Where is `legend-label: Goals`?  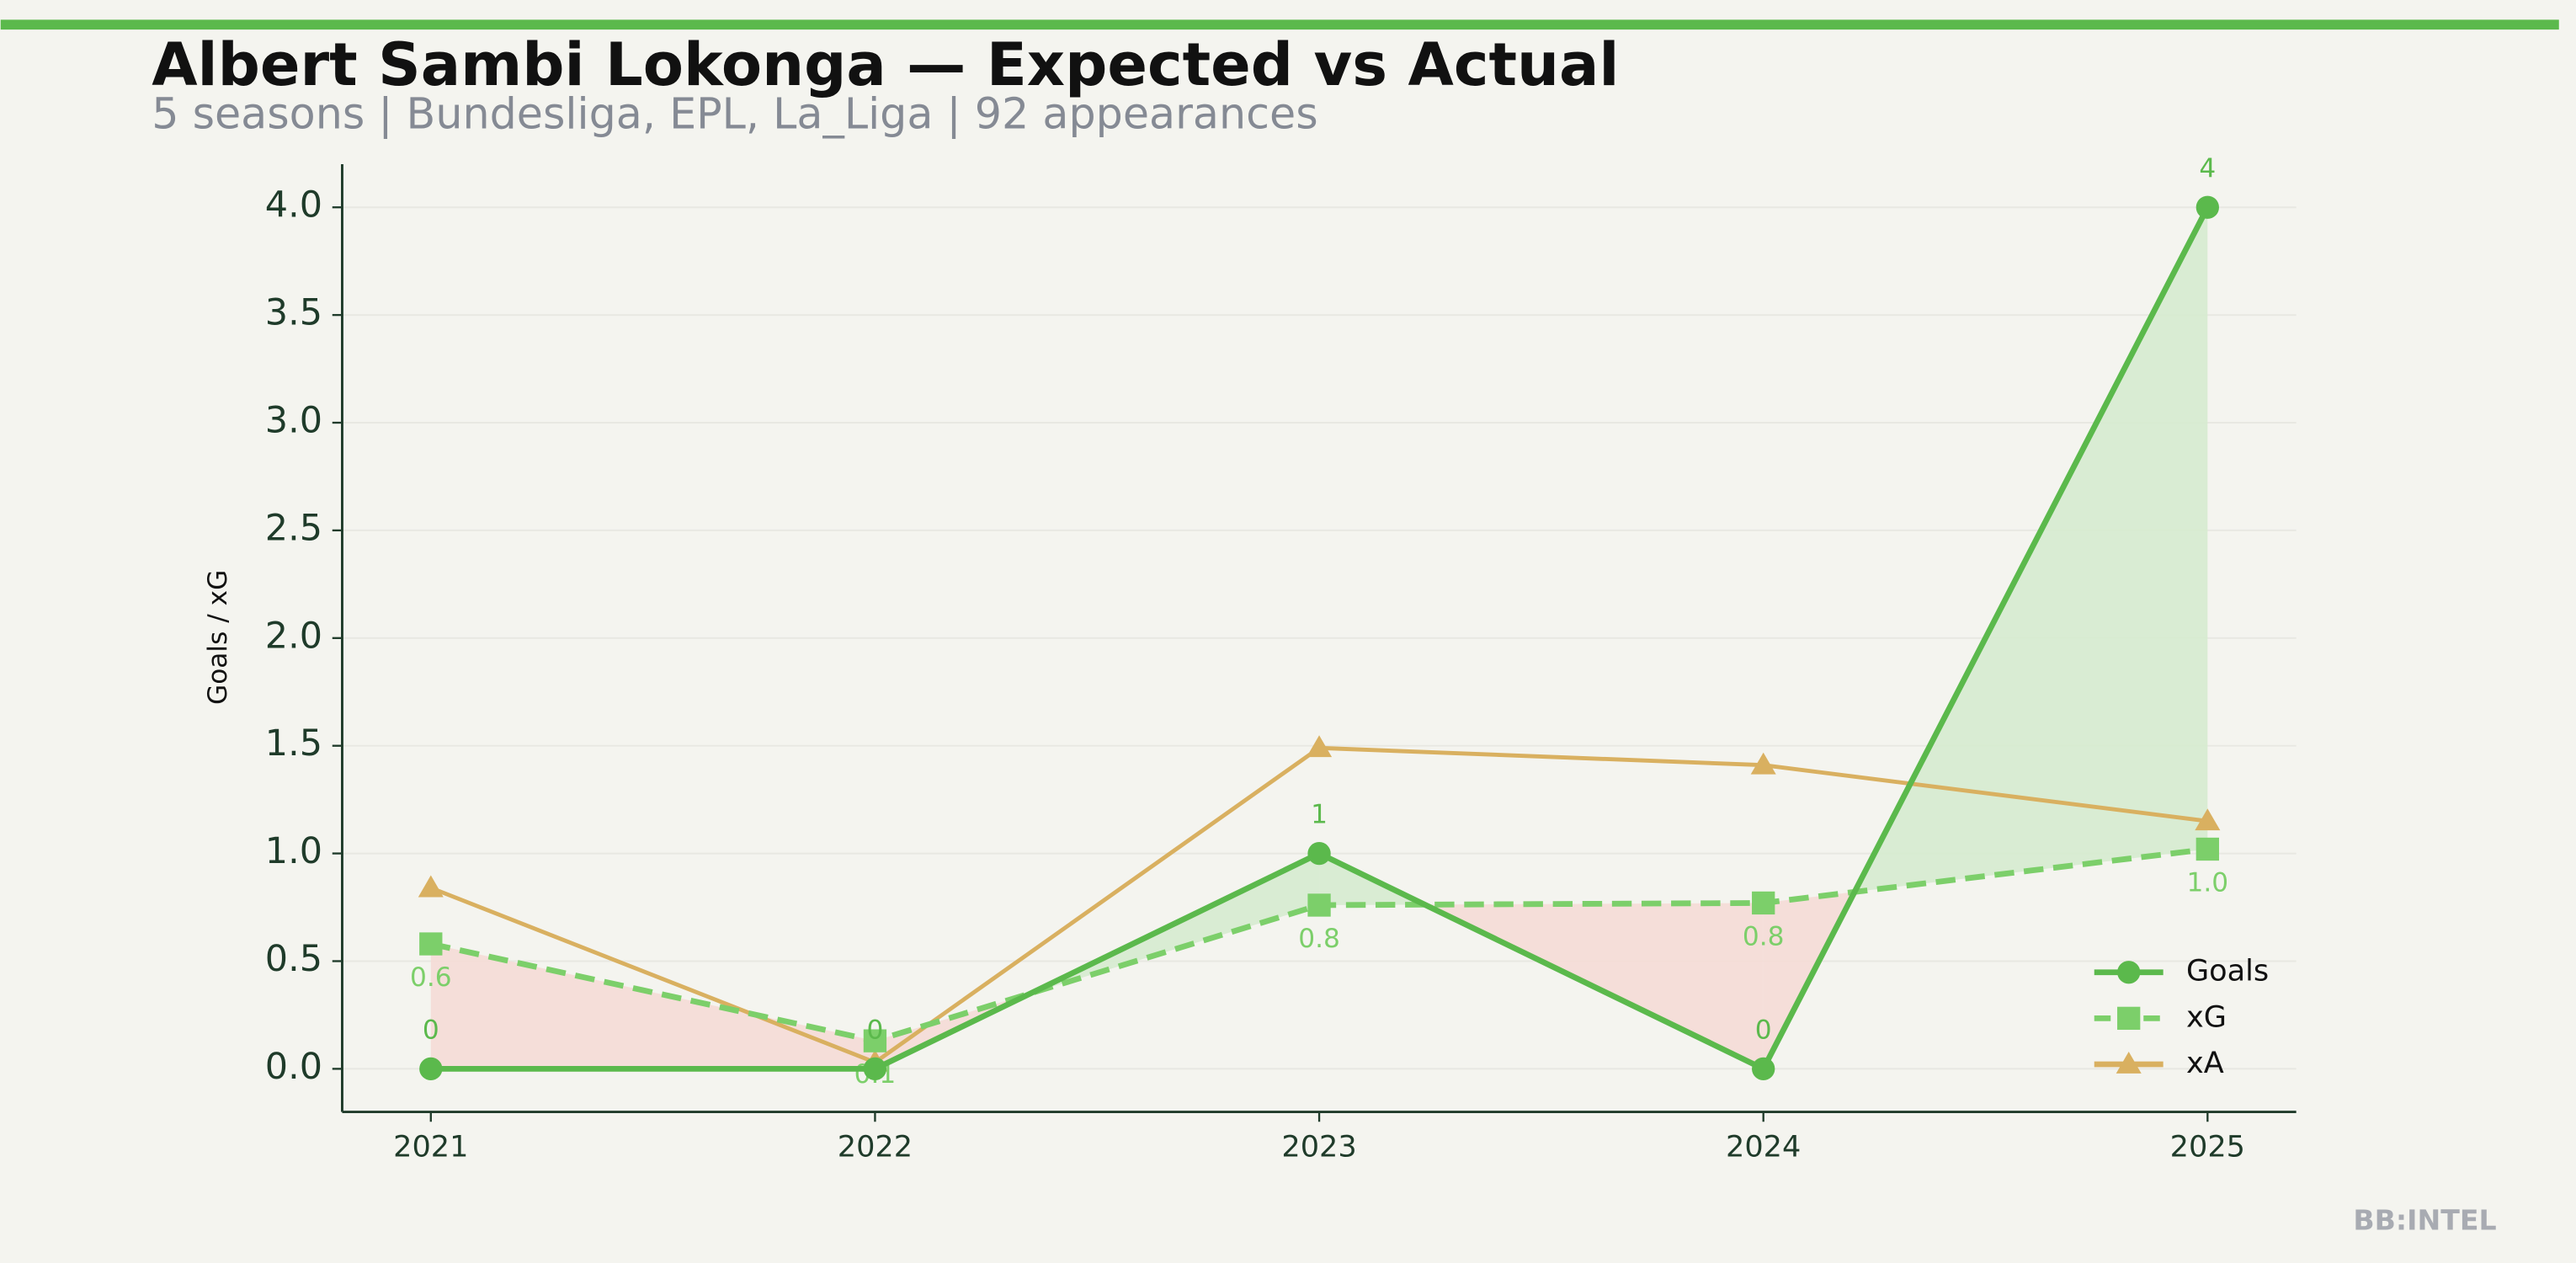
legend-label: Goals is located at coordinates (2228, 971).